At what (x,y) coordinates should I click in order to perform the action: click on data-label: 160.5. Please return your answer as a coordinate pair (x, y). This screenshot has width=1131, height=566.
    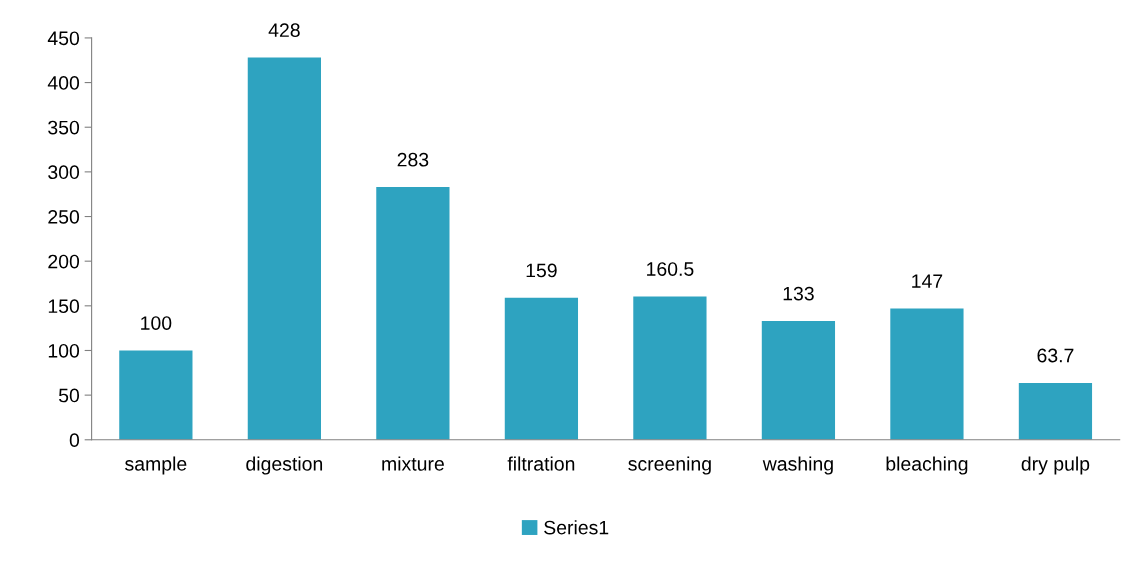
    Looking at the image, I should click on (670, 269).